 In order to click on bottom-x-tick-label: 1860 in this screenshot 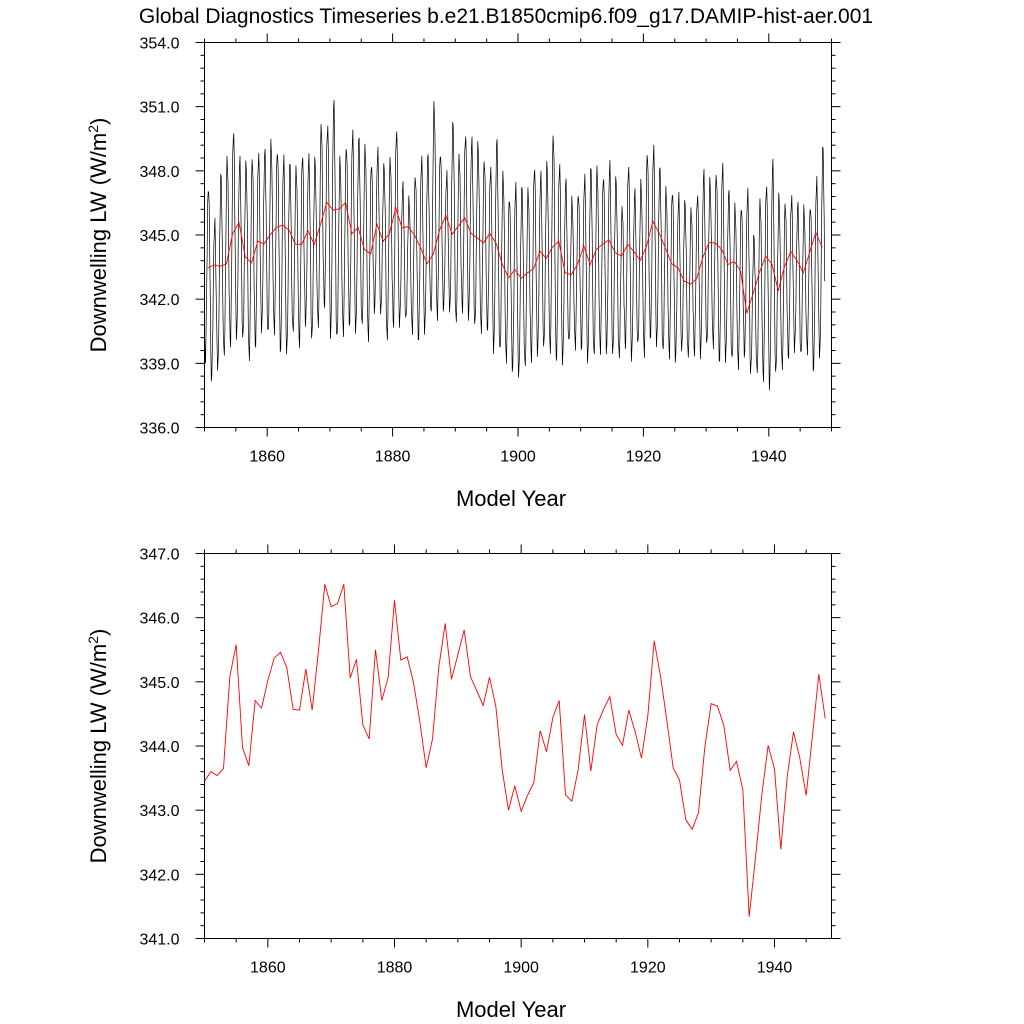, I will do `click(268, 968)`.